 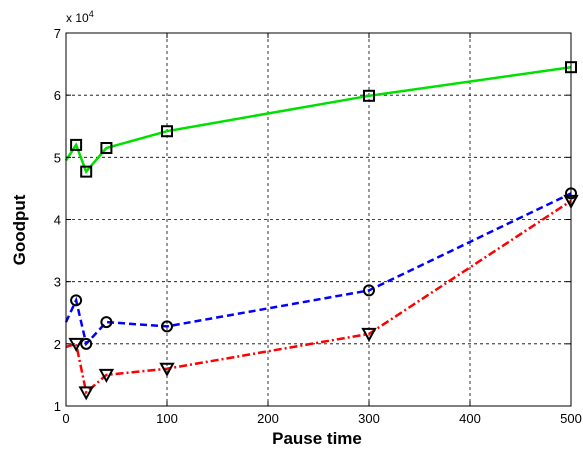 What do you see at coordinates (65, 418) in the screenshot?
I see `x-tick-label: 0` at bounding box center [65, 418].